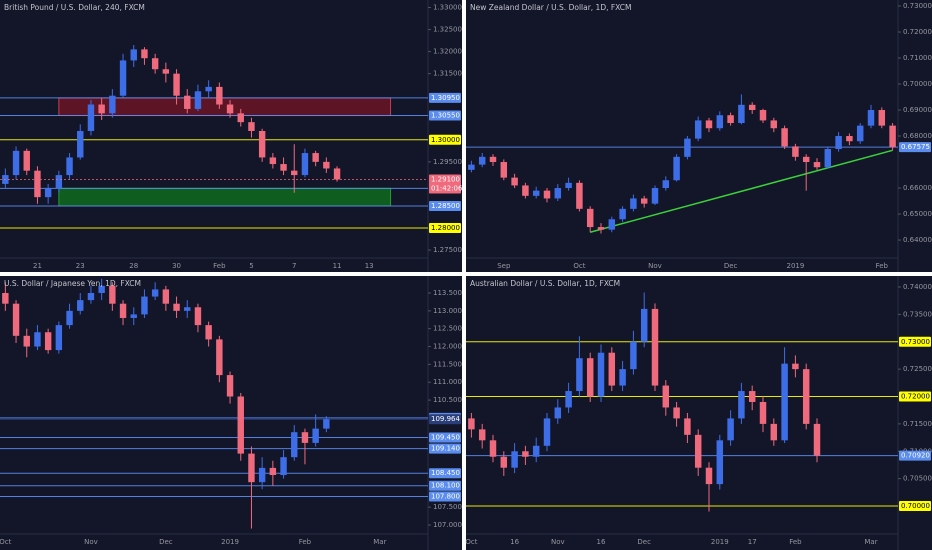 The width and height of the screenshot is (932, 550). What do you see at coordinates (80, 266) in the screenshot?
I see `x-tick-label: 23` at bounding box center [80, 266].